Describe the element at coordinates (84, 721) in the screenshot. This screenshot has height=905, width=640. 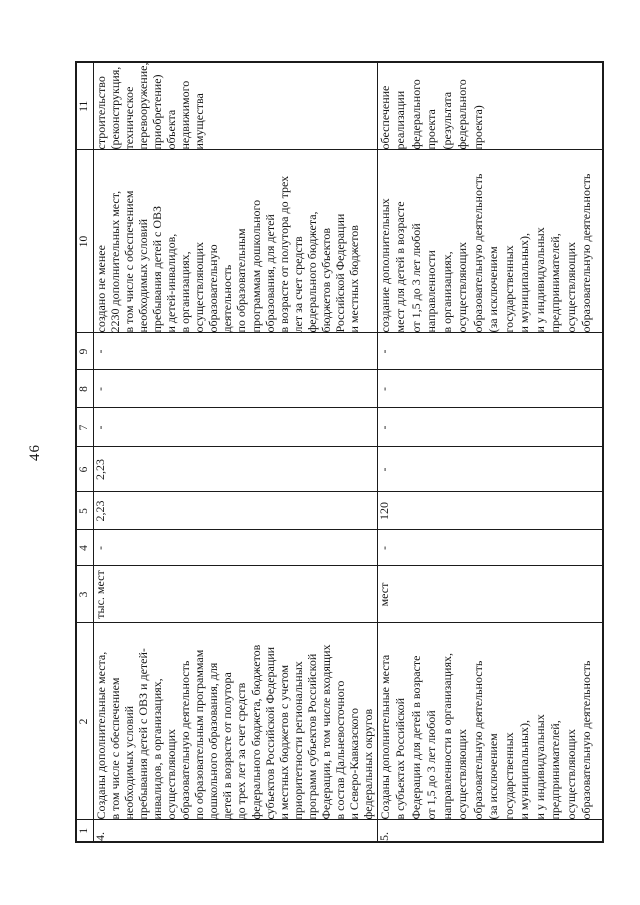
I see `column-header-2: 2` at that location.